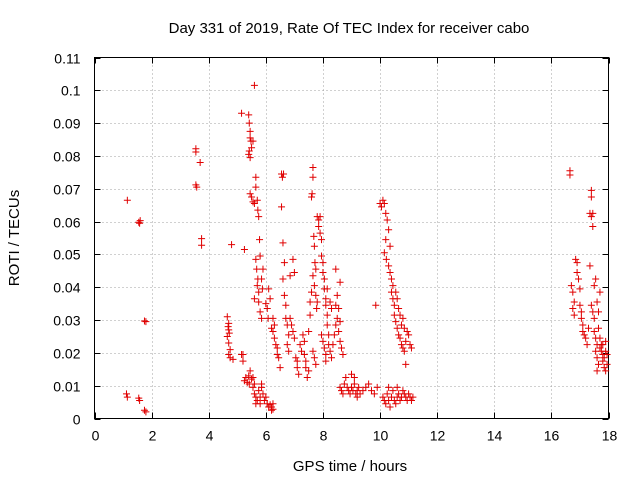 This screenshot has height=480, width=640. What do you see at coordinates (66, 387) in the screenshot?
I see `y-tick-label: 0.01` at bounding box center [66, 387].